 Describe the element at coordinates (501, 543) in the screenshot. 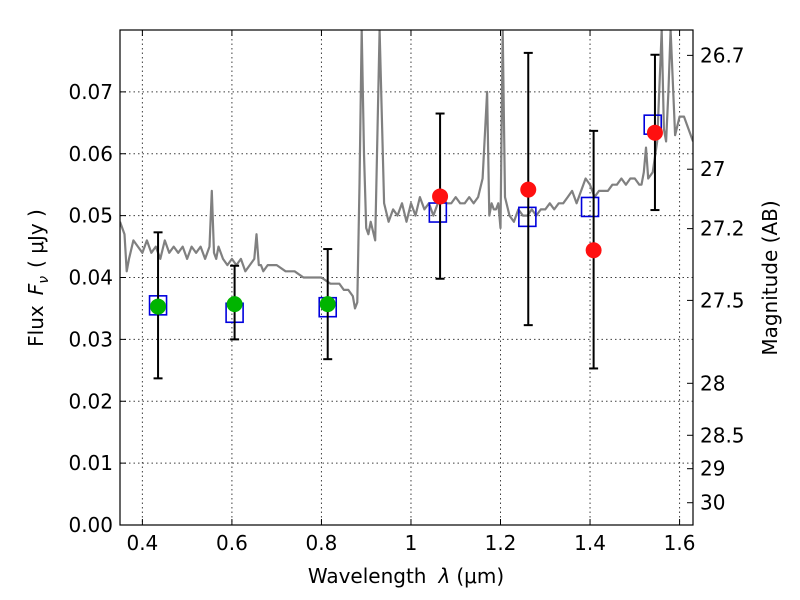

I see `x-tick-label: 1.2` at that location.